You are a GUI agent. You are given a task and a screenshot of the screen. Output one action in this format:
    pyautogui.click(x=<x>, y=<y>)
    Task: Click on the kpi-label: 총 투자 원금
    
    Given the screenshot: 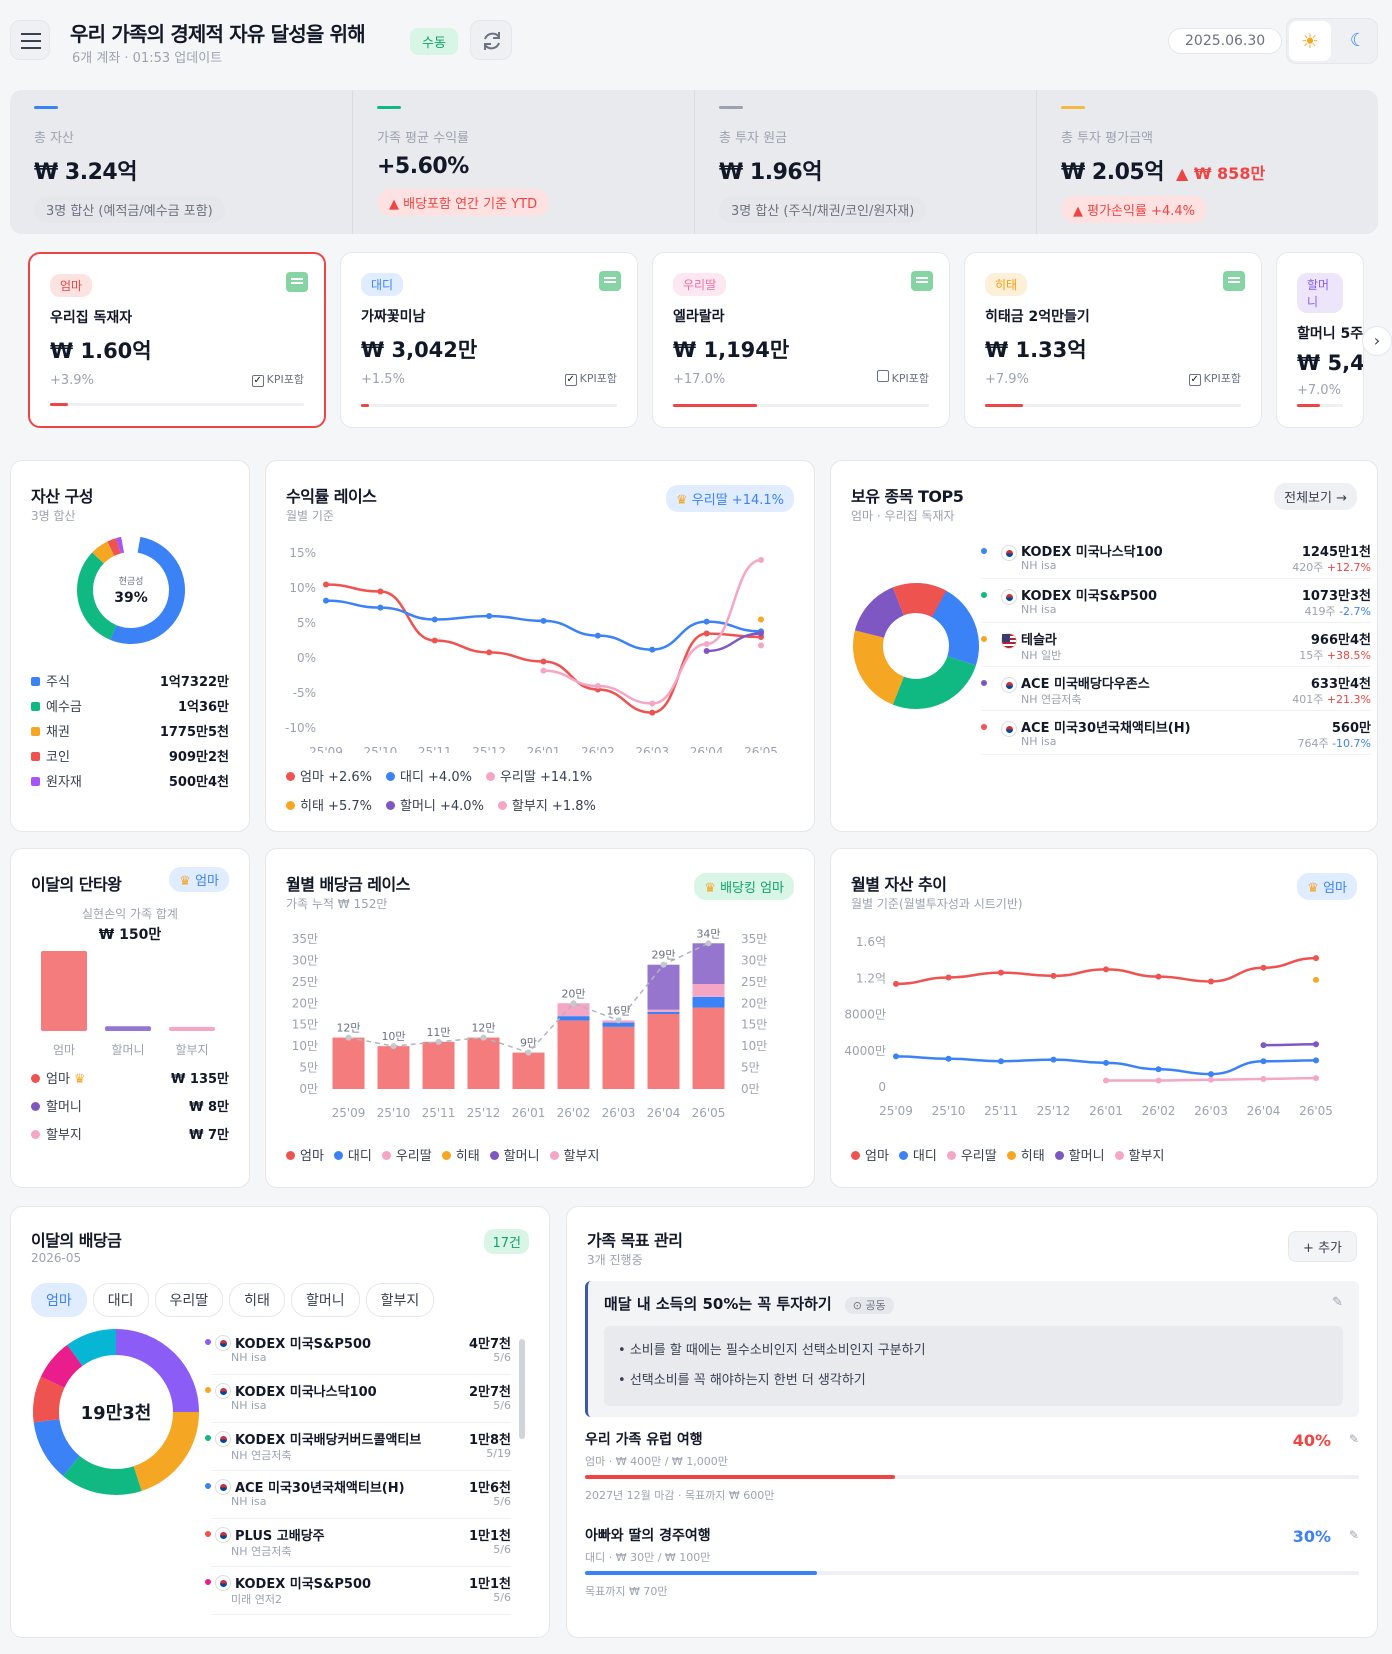 What is the action you would take?
    pyautogui.click(x=753, y=138)
    